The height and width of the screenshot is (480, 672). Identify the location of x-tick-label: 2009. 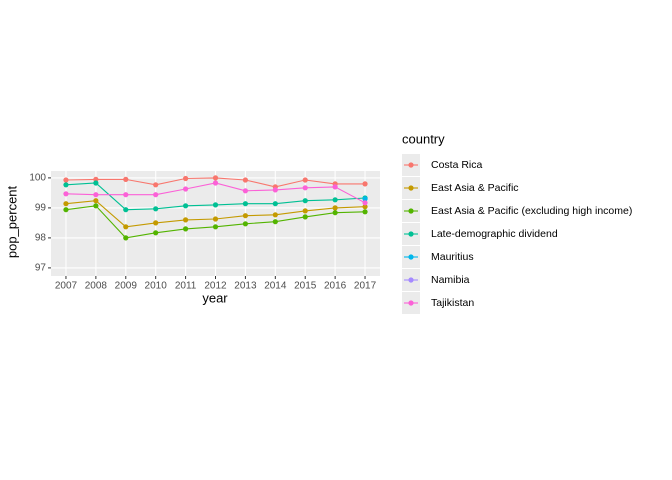
(126, 286).